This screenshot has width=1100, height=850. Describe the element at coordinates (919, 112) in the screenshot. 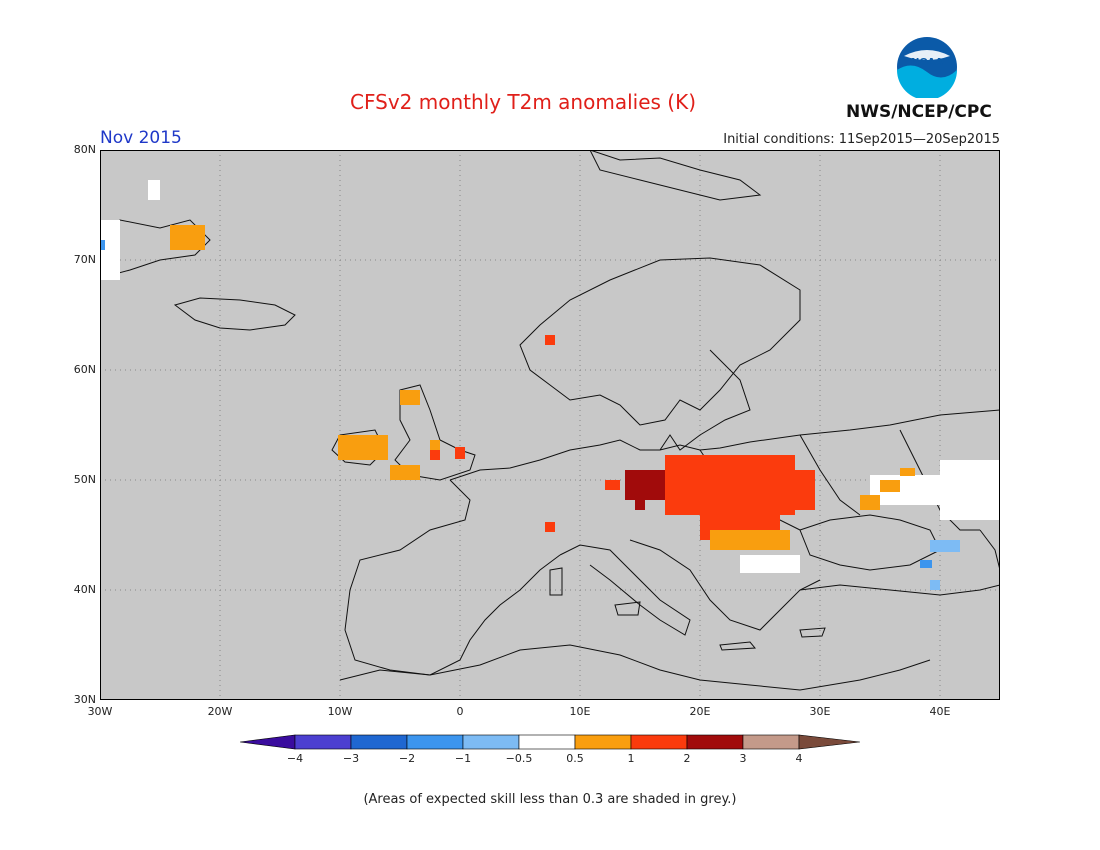

I see `agency-label: NWS/NCEP/CPC` at that location.